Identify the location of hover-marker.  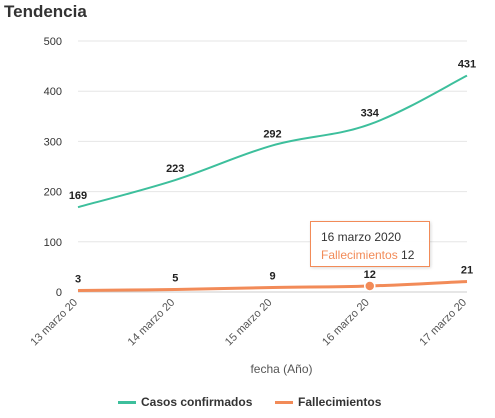
(370, 286).